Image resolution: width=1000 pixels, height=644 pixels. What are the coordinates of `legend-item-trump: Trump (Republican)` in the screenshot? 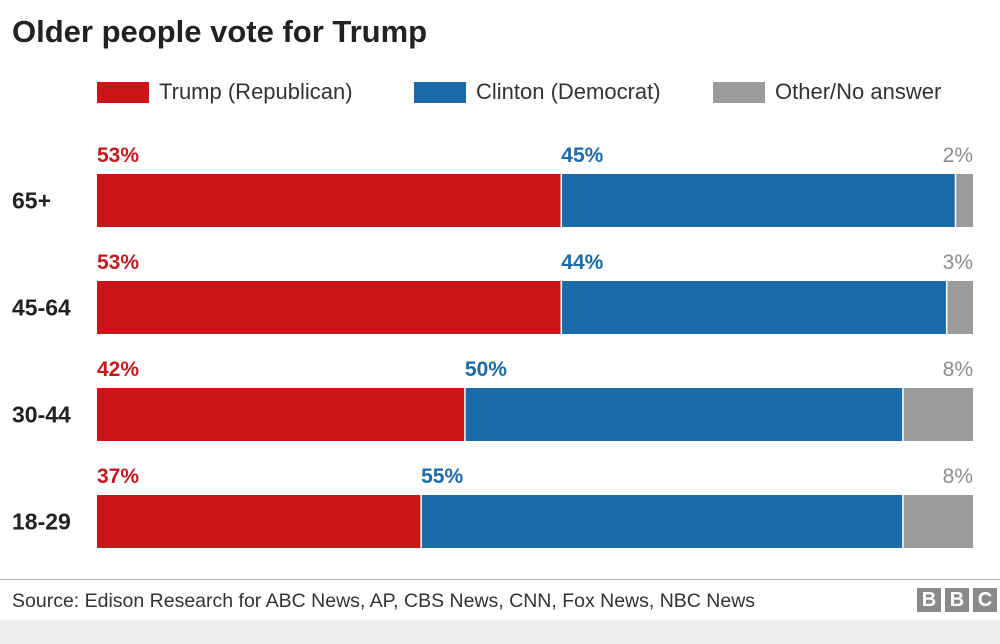 It's located at (225, 91).